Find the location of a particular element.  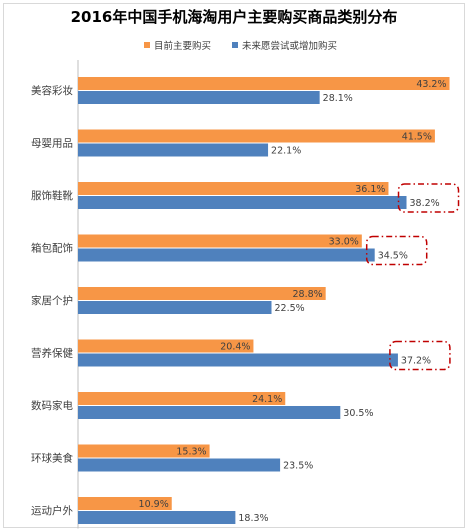

category-label: 运动户外 is located at coordinates (52, 510).